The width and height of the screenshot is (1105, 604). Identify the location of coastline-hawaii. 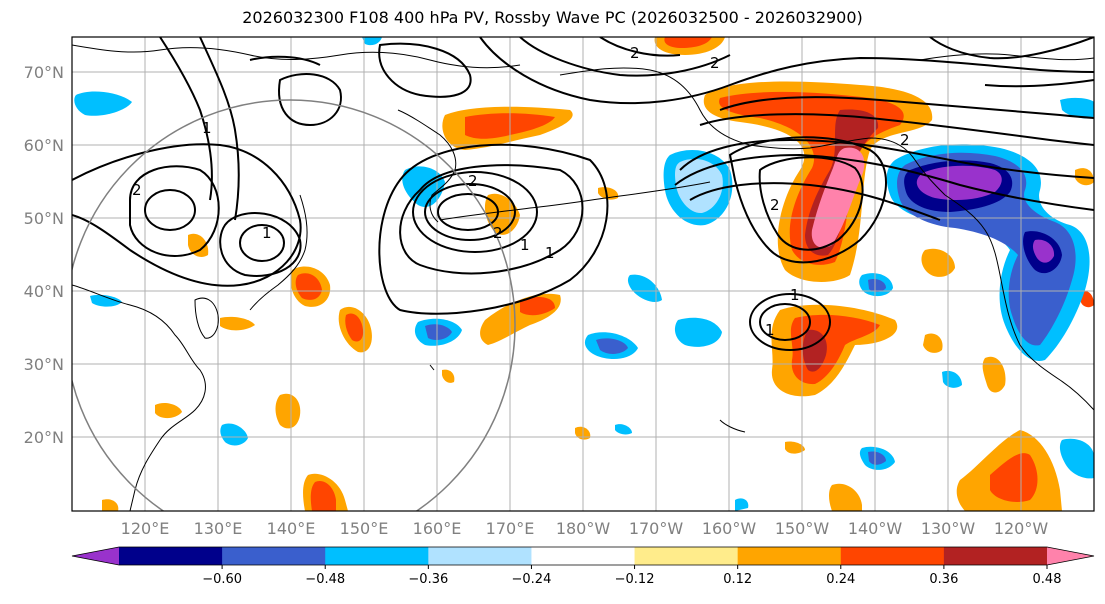
(732, 426).